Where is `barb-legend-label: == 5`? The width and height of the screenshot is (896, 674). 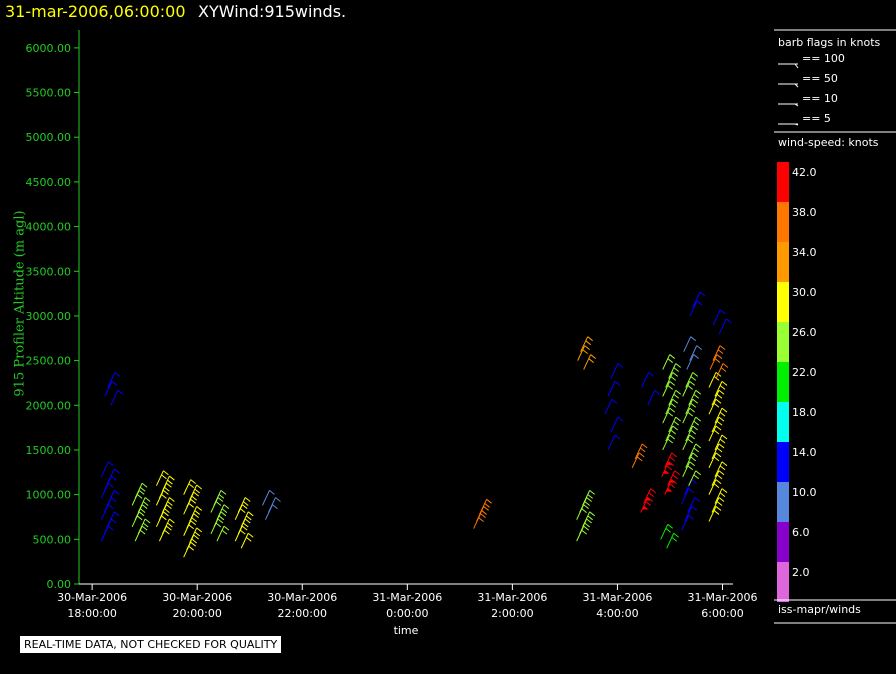
barb-legend-label: == 5 is located at coordinates (816, 118).